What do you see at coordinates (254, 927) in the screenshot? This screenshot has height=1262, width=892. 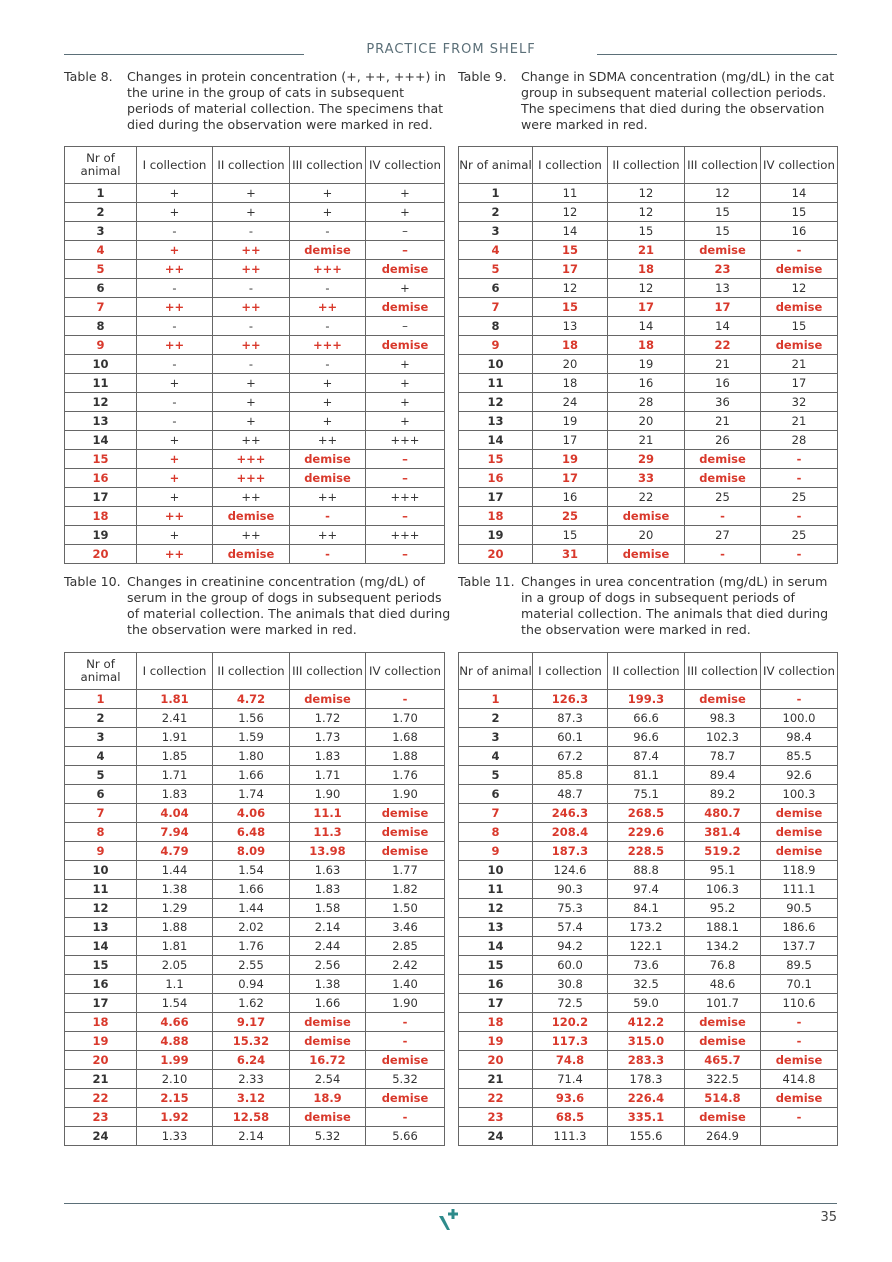 I see `table-row: 13 1.88 2.02 2.14 3.46` at bounding box center [254, 927].